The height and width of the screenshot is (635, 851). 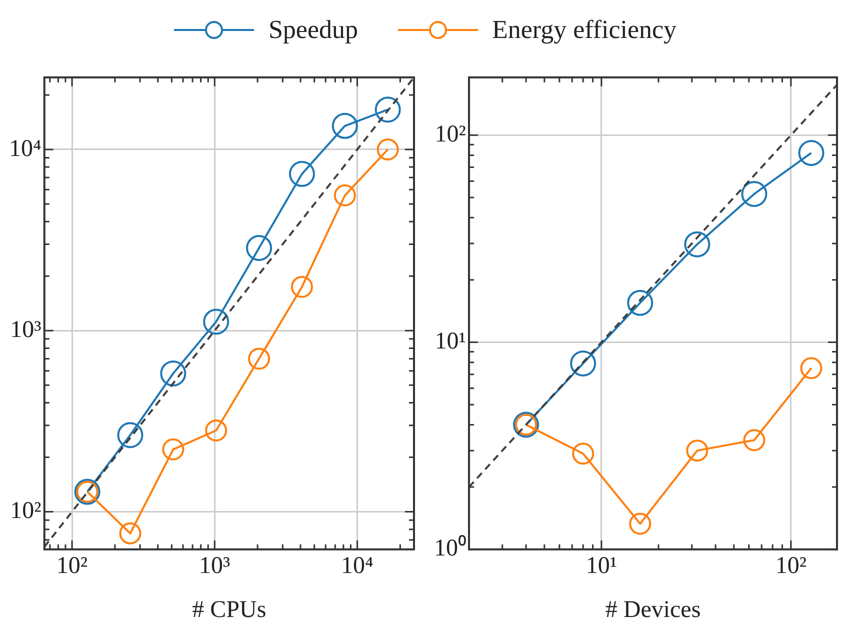 What do you see at coordinates (584, 30) in the screenshot?
I see `legend-label: Energy efficiency` at bounding box center [584, 30].